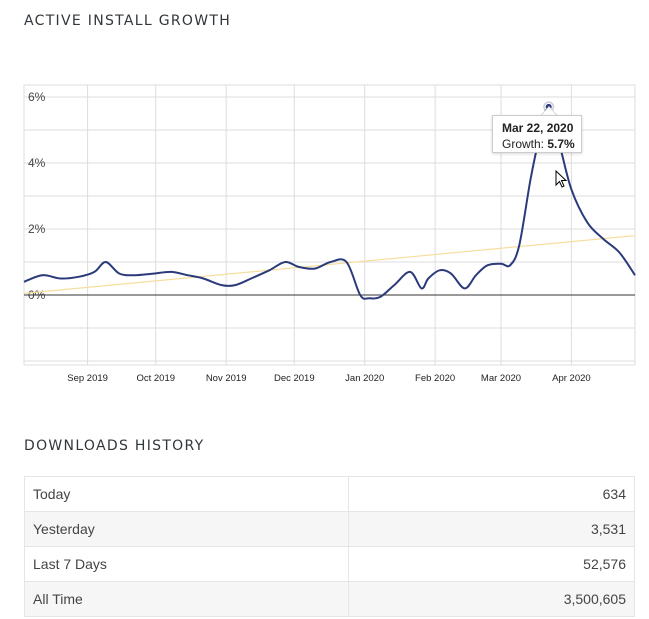 Image resolution: width=649 pixels, height=619 pixels. Describe the element at coordinates (186, 494) in the screenshot. I see `row-label: Today` at that location.